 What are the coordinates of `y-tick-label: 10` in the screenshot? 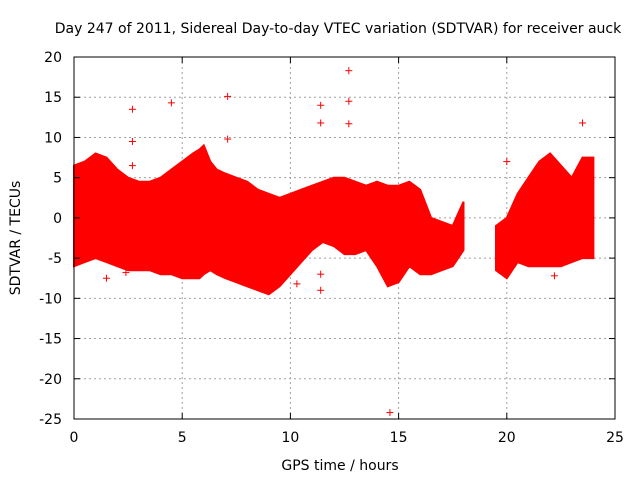 It's located at (53, 138).